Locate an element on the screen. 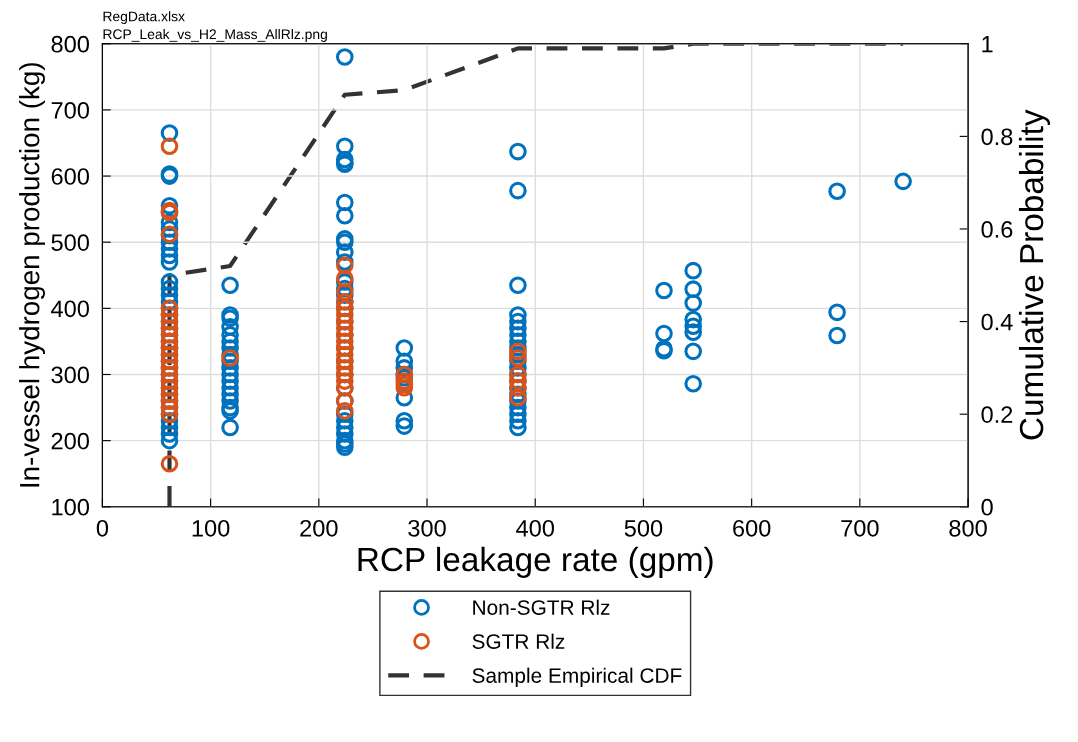 This screenshot has height=742, width=1078. y2-tick-label: 0 is located at coordinates (987, 507).